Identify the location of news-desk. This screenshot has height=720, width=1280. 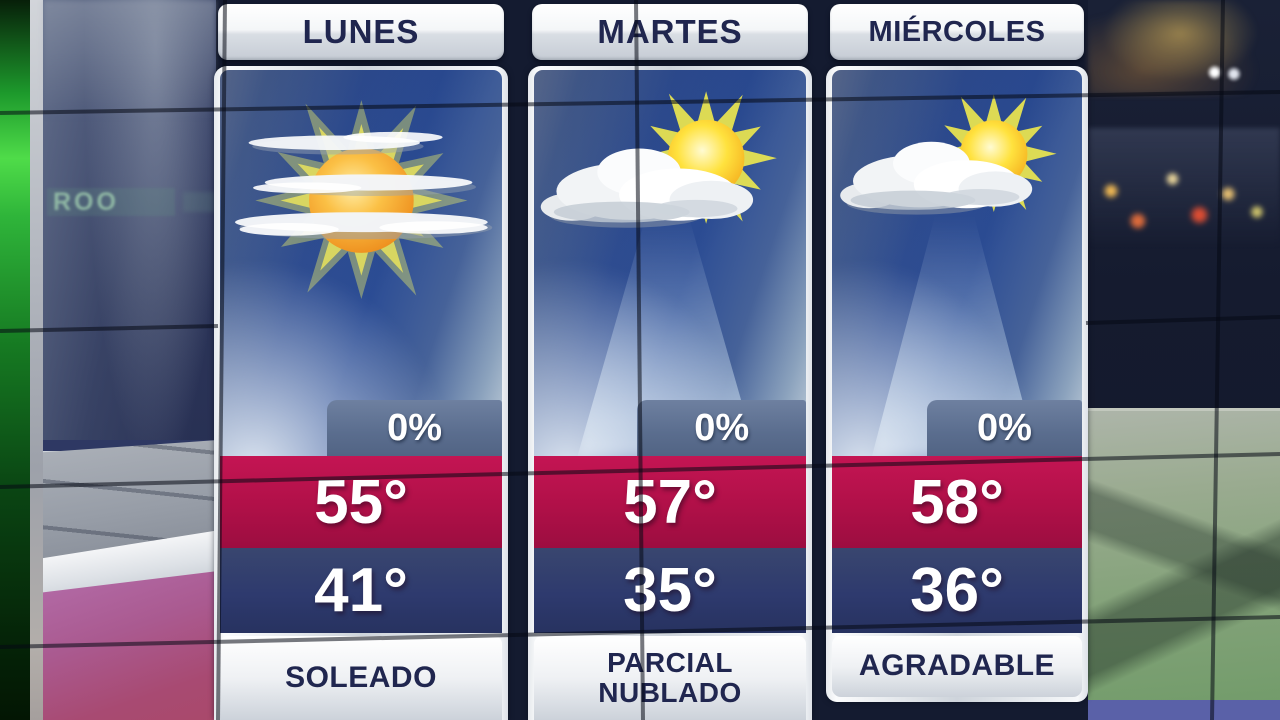
(129, 580).